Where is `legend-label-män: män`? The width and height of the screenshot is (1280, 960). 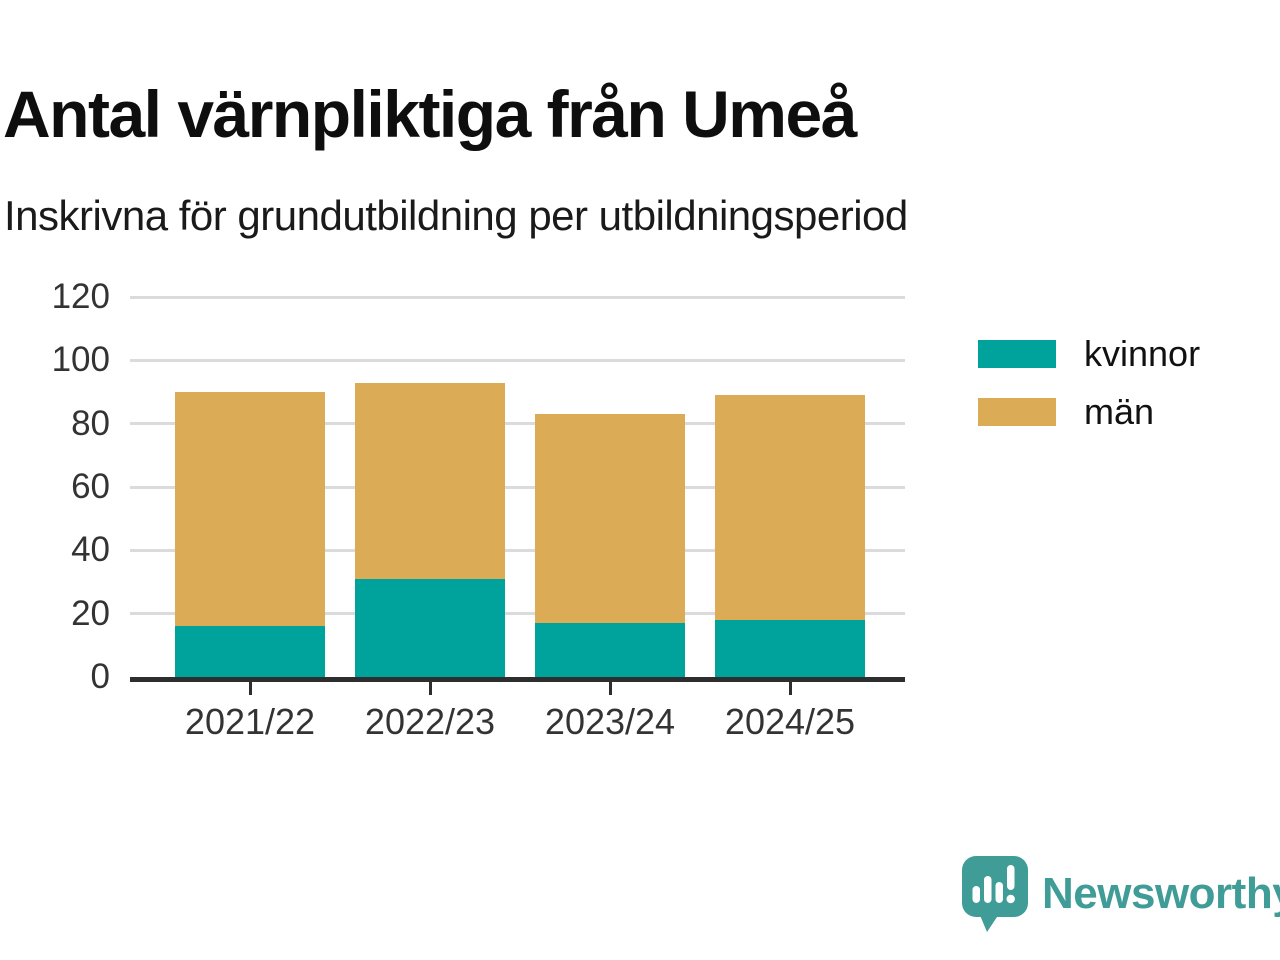 legend-label-män: män is located at coordinates (1119, 411).